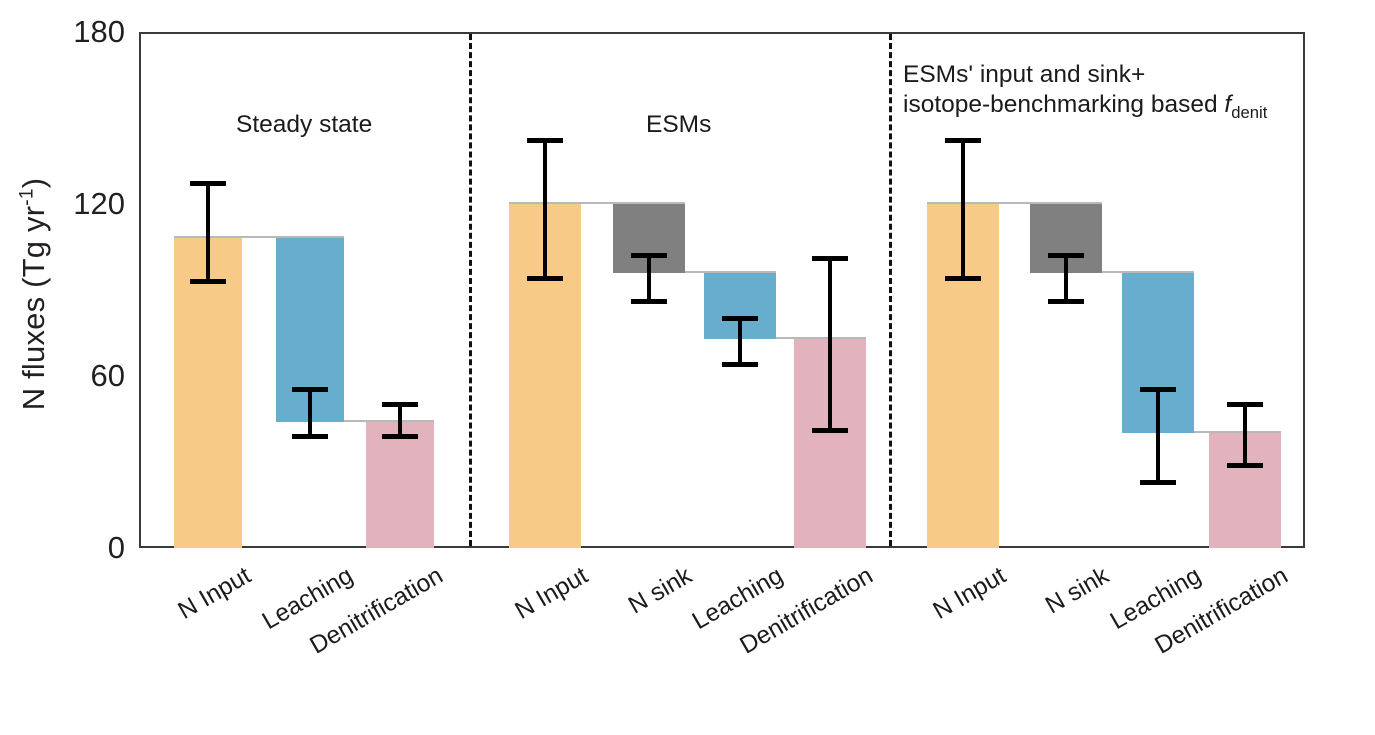 This screenshot has width=1375, height=735. Describe the element at coordinates (963, 279) in the screenshot. I see `error-bar-2-n-input-cap-lower` at that location.